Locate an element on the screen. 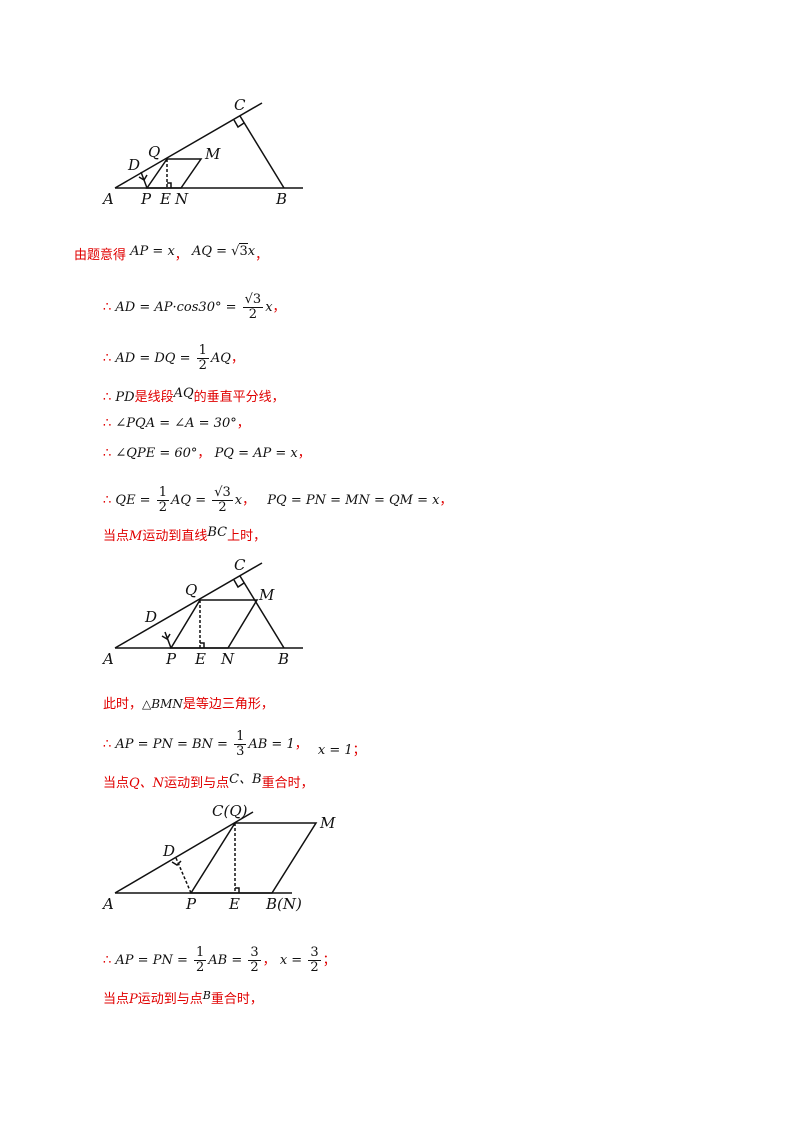 Image resolution: width=800 pixels, height=1132 pixels. math-ad-dq: AD = DQ = is located at coordinates (153, 358).